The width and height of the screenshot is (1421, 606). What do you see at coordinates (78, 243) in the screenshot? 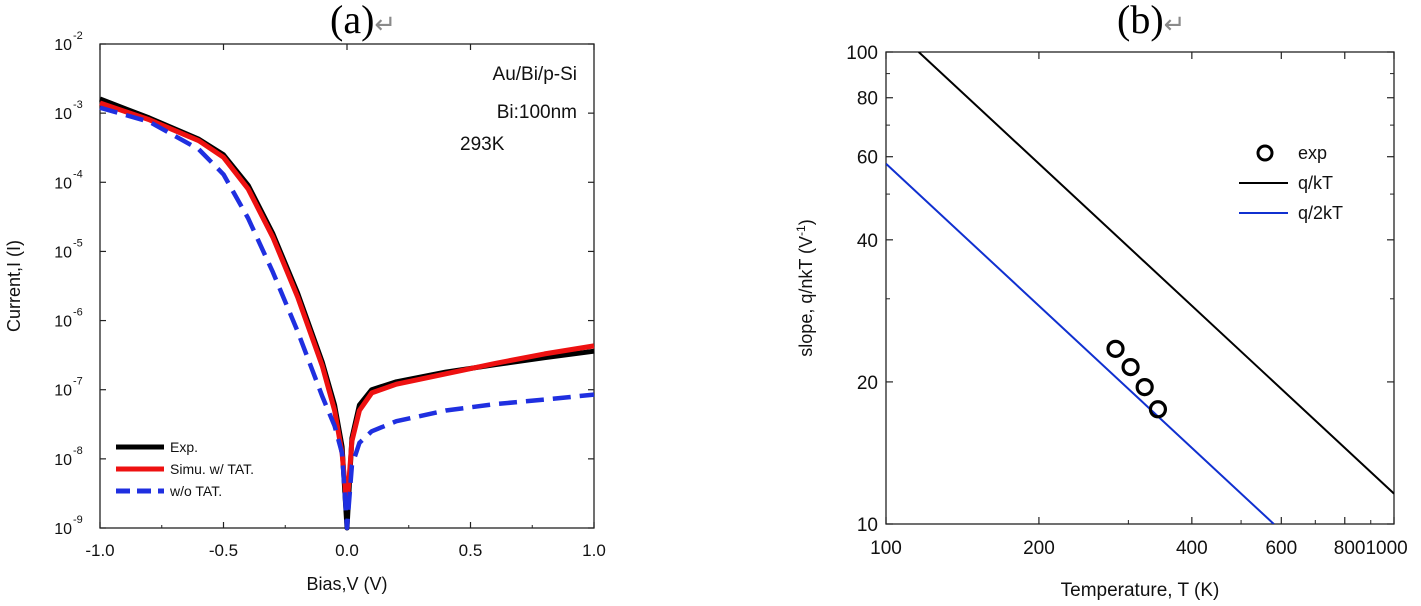
I see `y-tick-exponent-a: -5` at bounding box center [78, 243].